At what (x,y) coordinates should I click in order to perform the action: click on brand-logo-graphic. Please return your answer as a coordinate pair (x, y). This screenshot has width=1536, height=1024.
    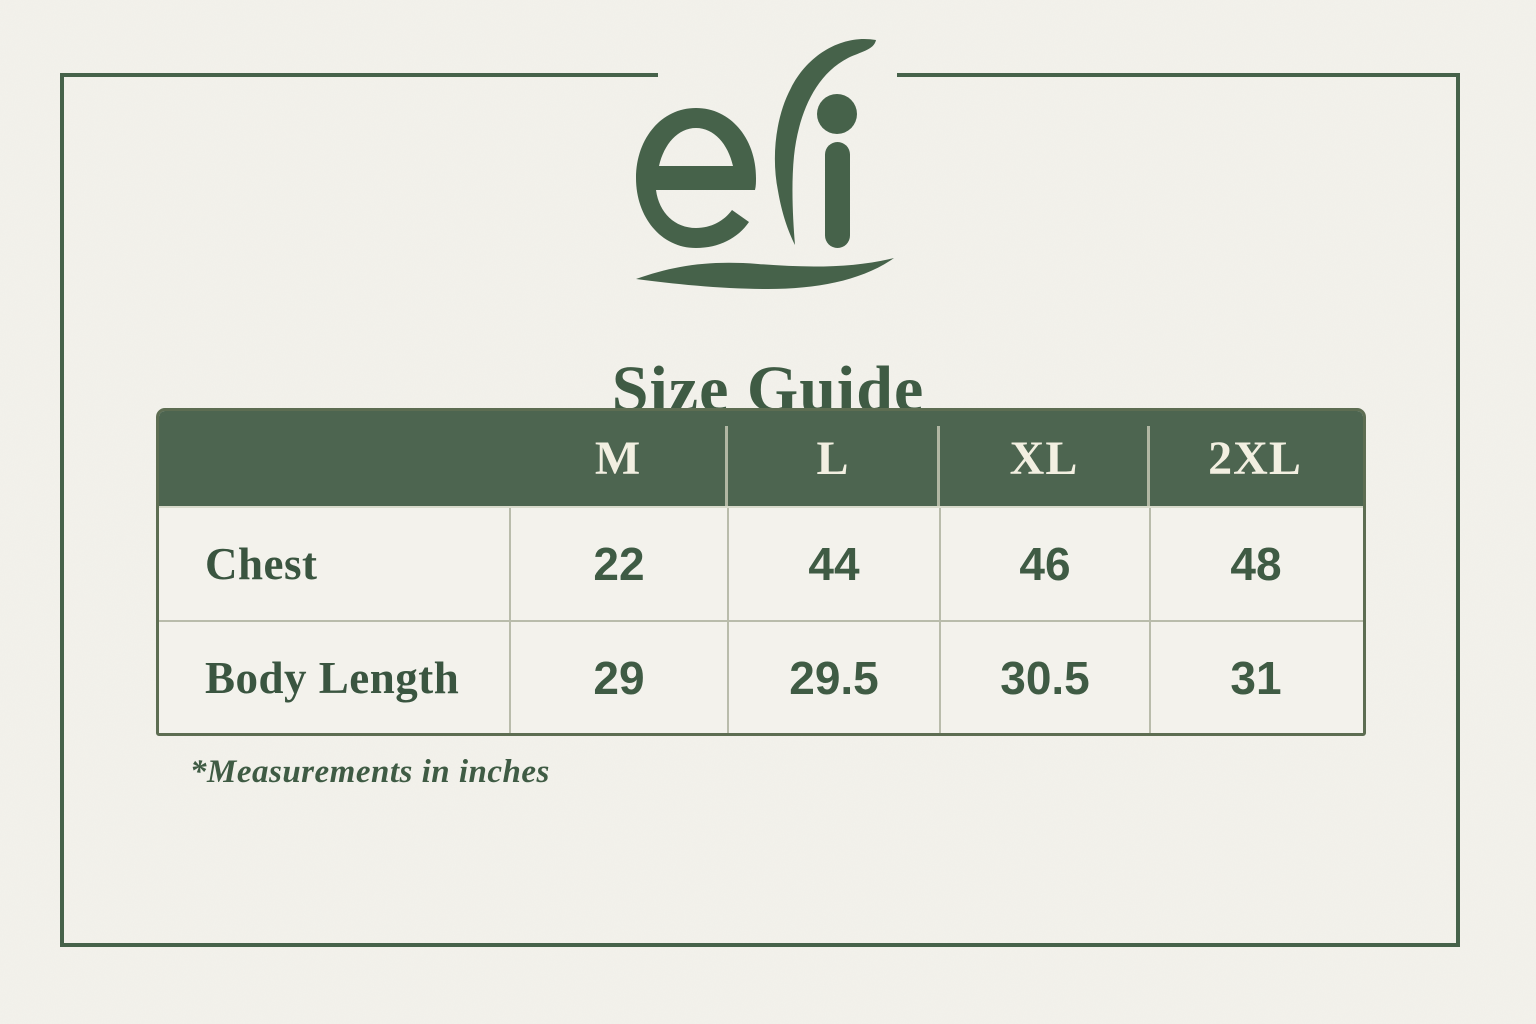
    Looking at the image, I should click on (765, 163).